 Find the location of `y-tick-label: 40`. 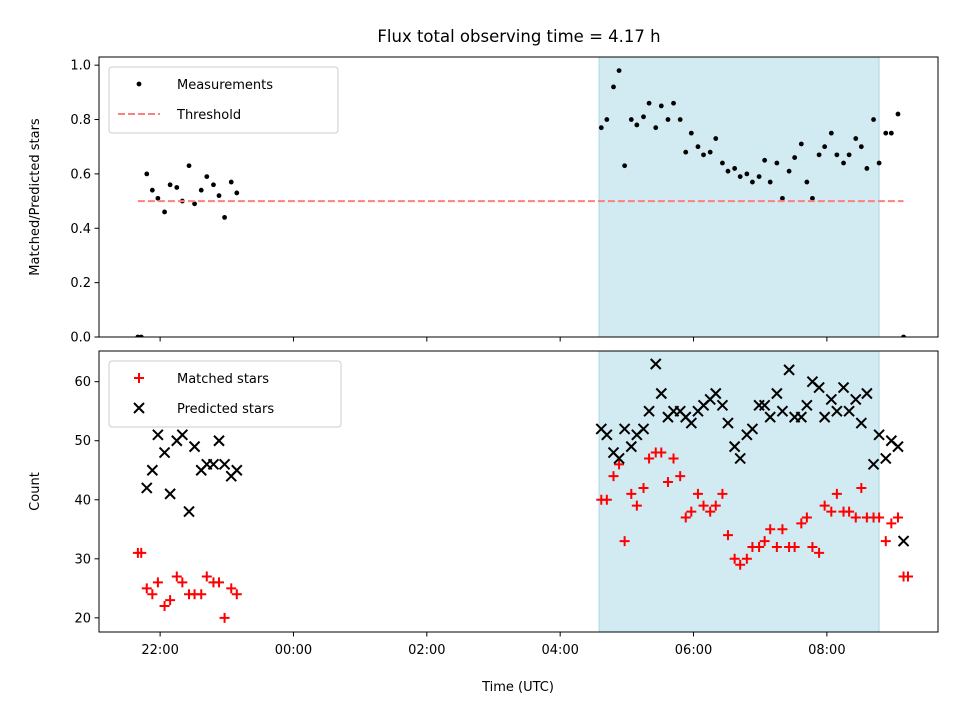

y-tick-label: 40 is located at coordinates (82, 500).